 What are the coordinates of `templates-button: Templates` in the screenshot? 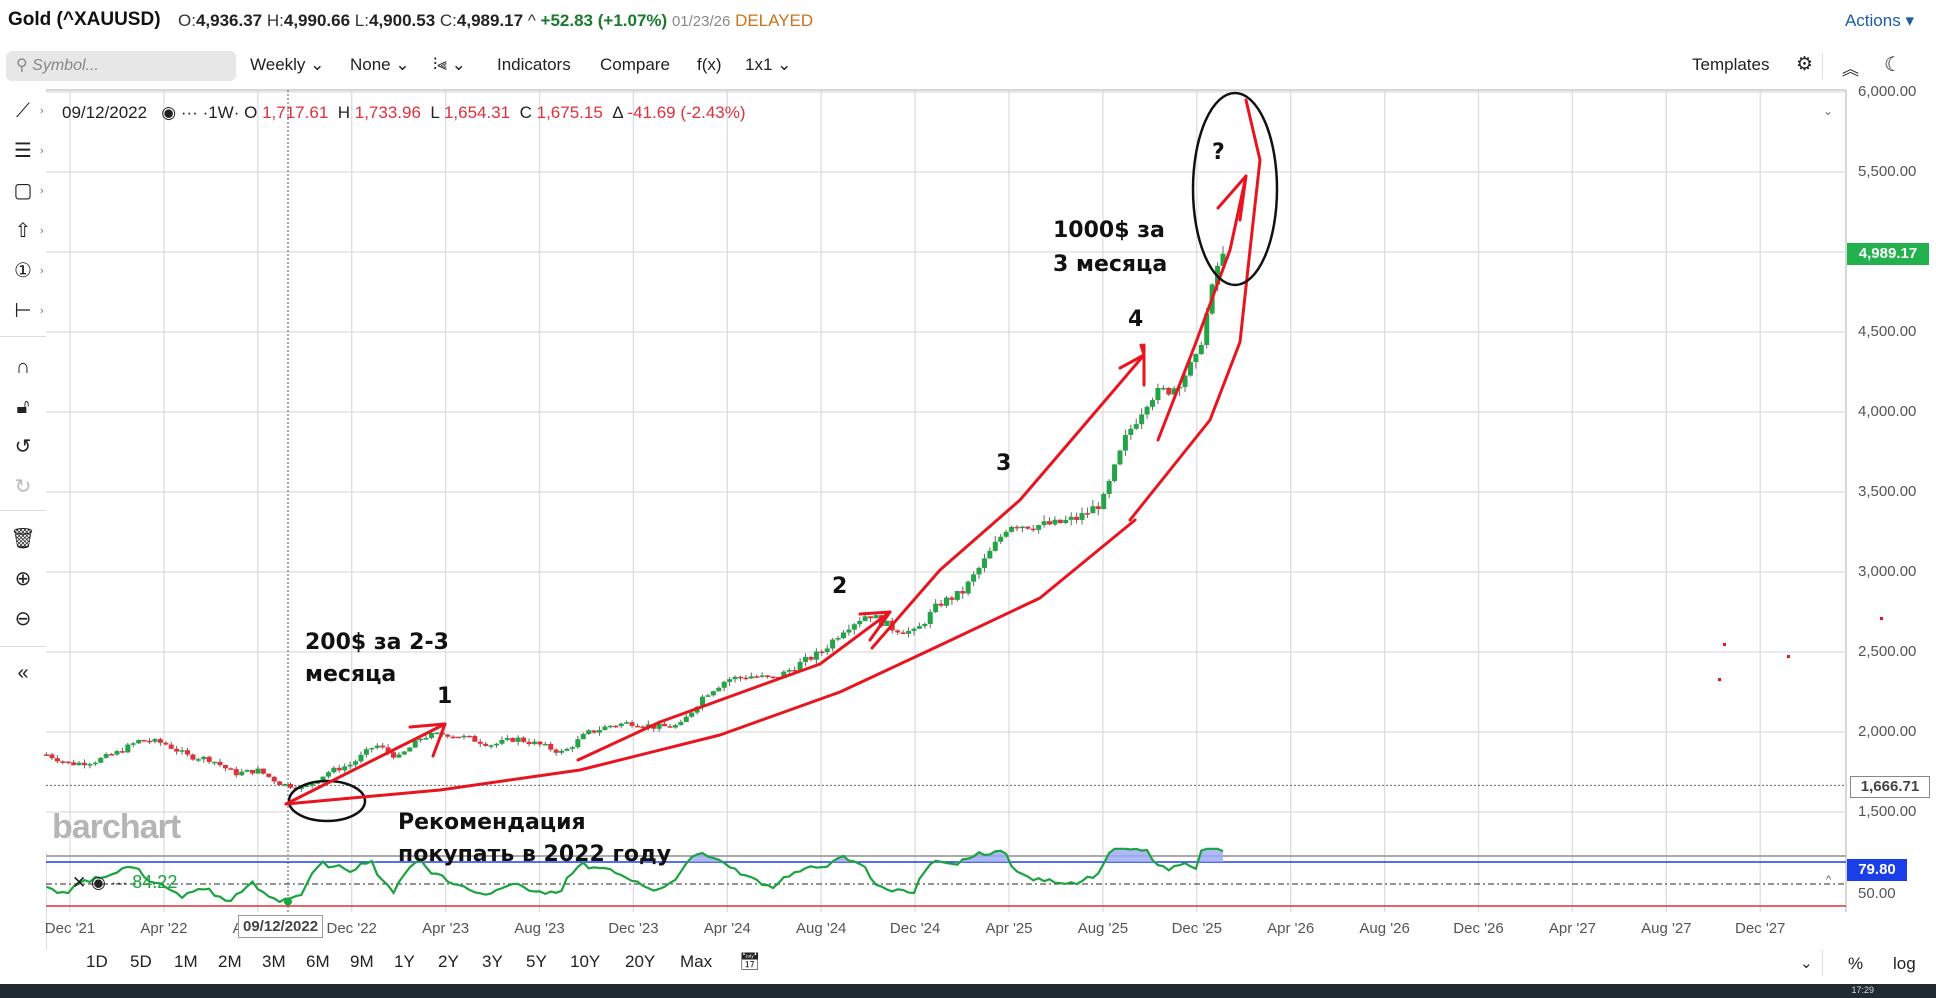 It's located at (1731, 64).